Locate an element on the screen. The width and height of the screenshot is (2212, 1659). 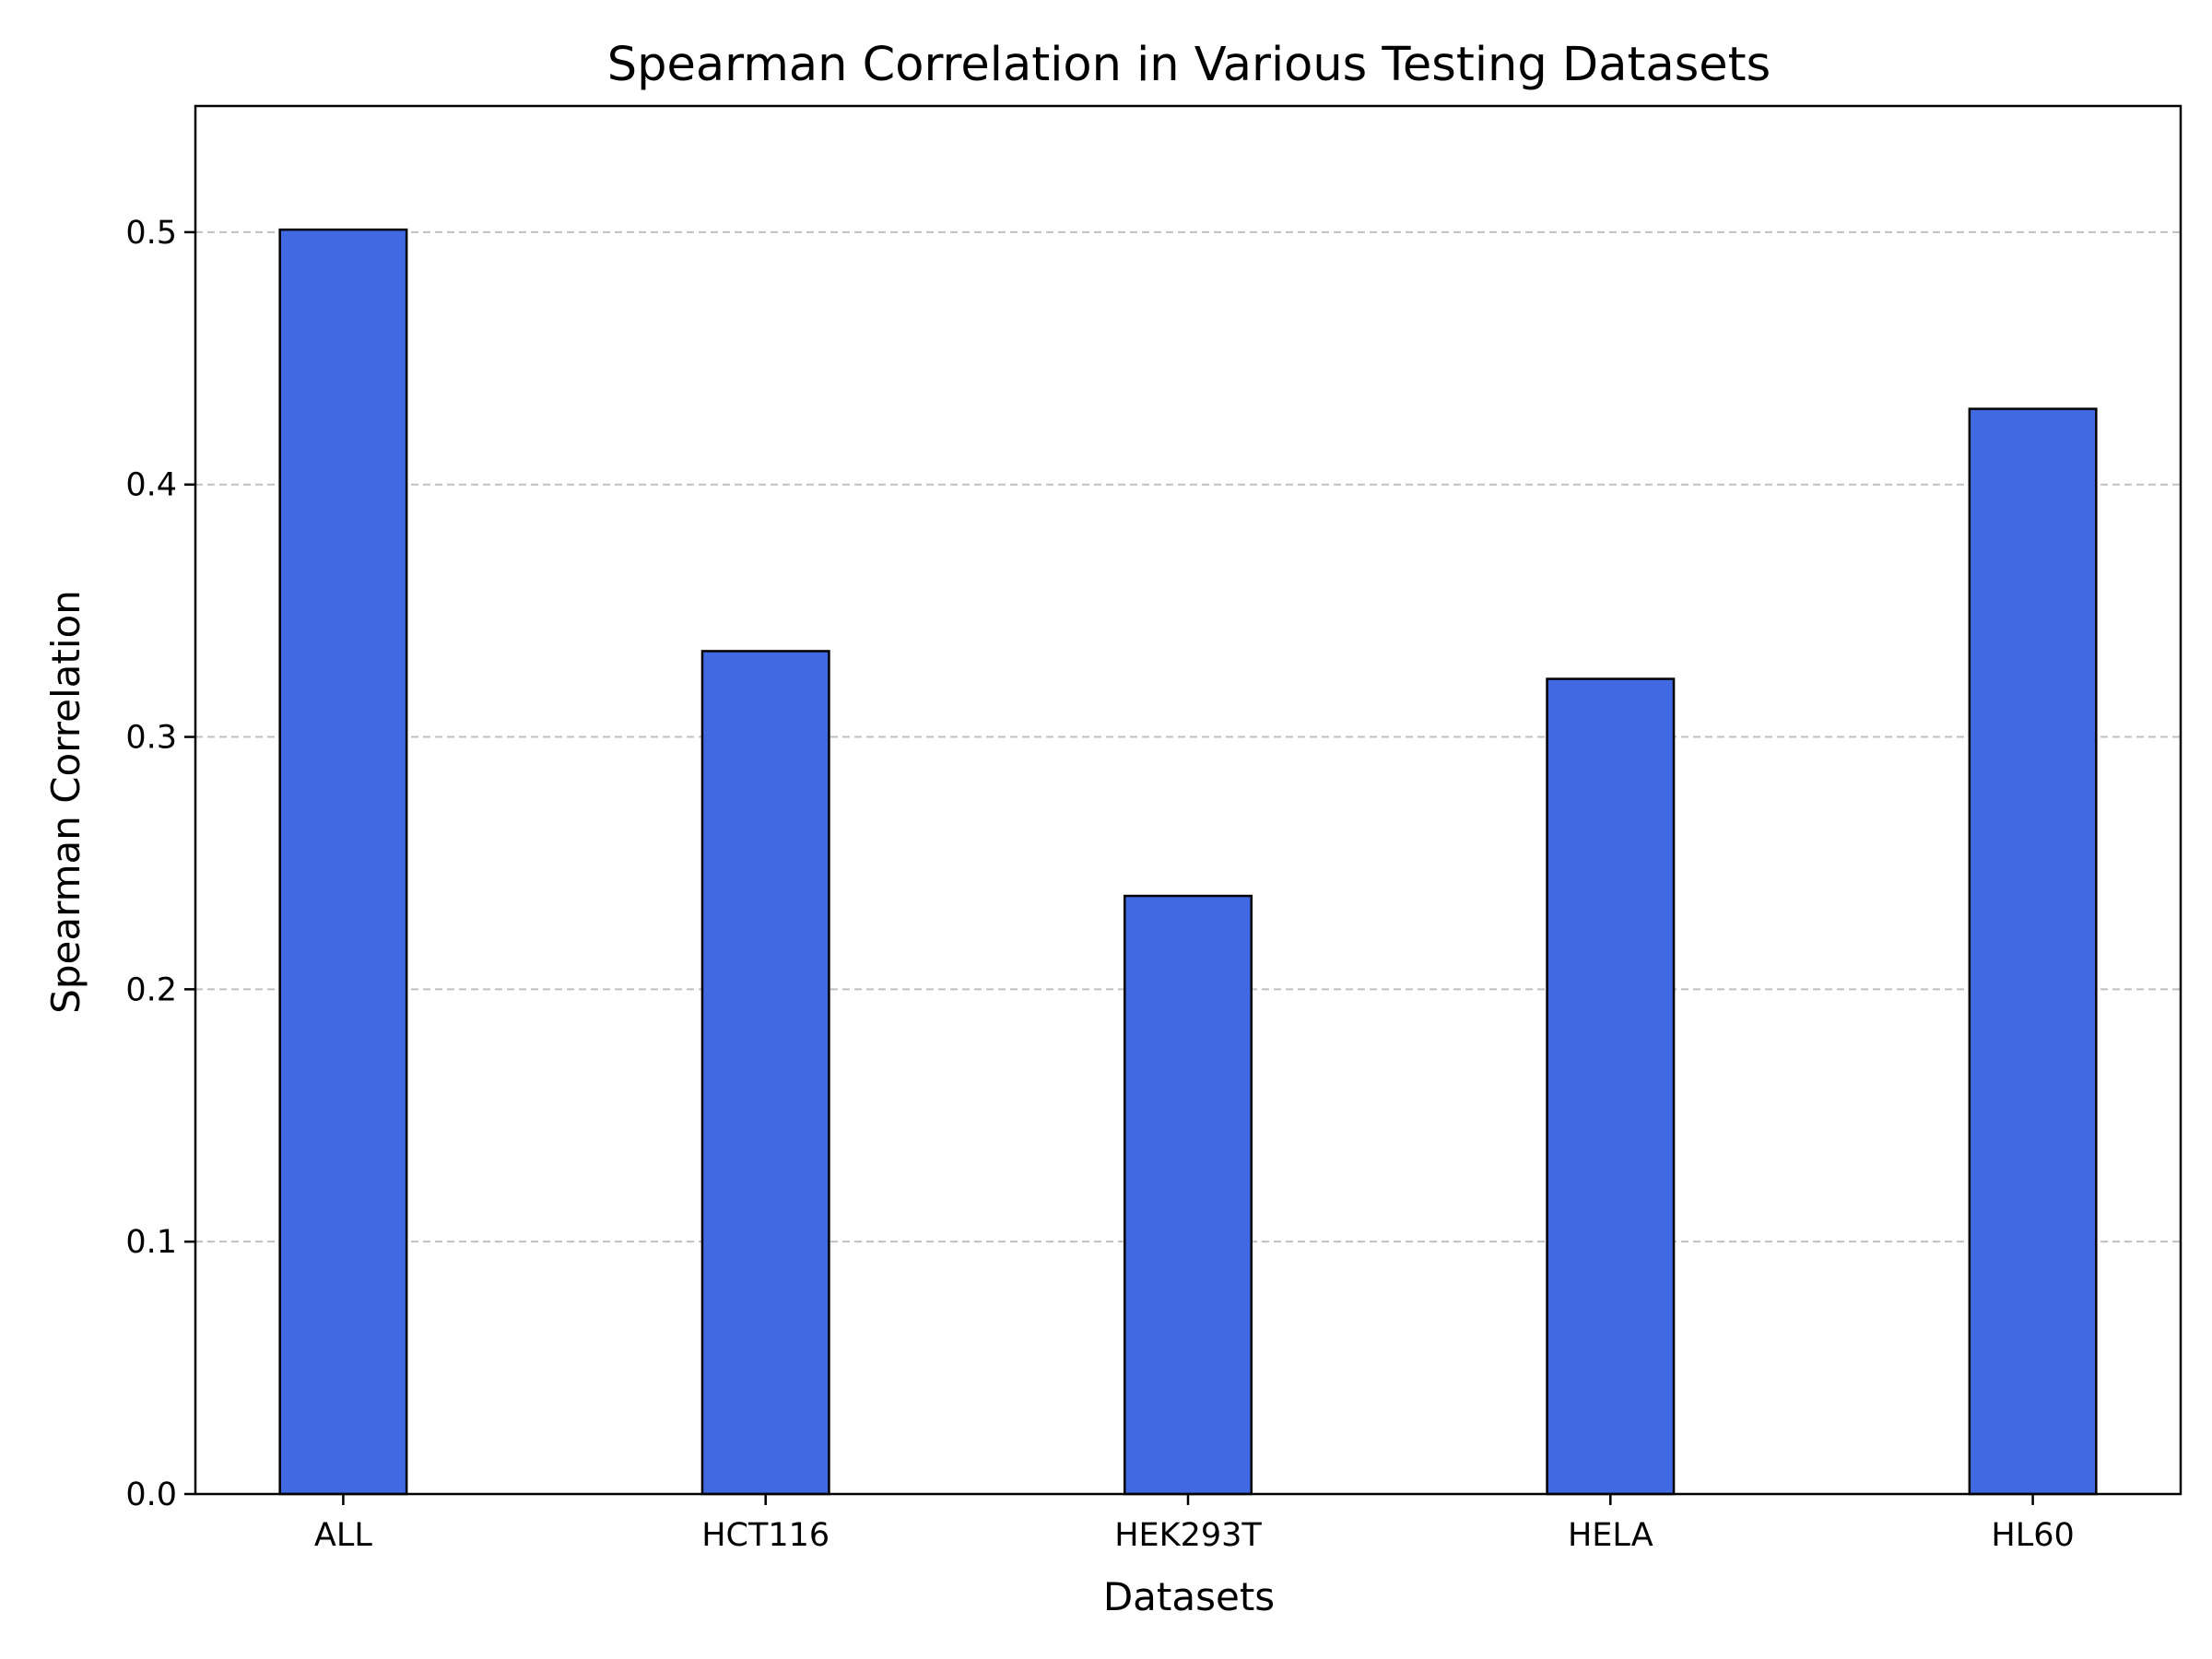
y-tick-label: 0.2 is located at coordinates (151, 989).